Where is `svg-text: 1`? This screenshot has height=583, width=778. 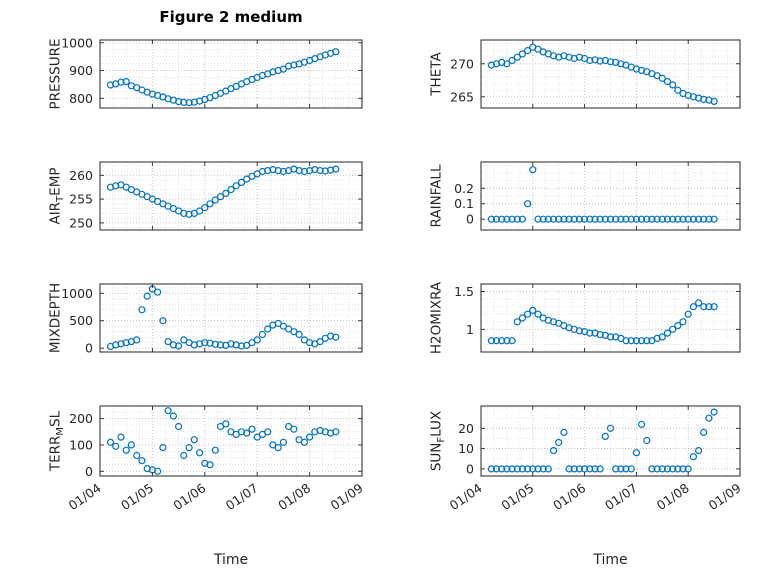
svg-text: 1 is located at coordinates (470, 329).